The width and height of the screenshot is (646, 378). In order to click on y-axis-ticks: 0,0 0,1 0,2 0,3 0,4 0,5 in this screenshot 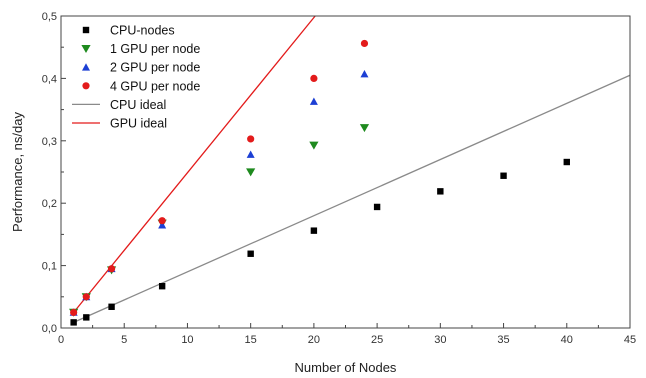, I will do `click(54, 173)`.